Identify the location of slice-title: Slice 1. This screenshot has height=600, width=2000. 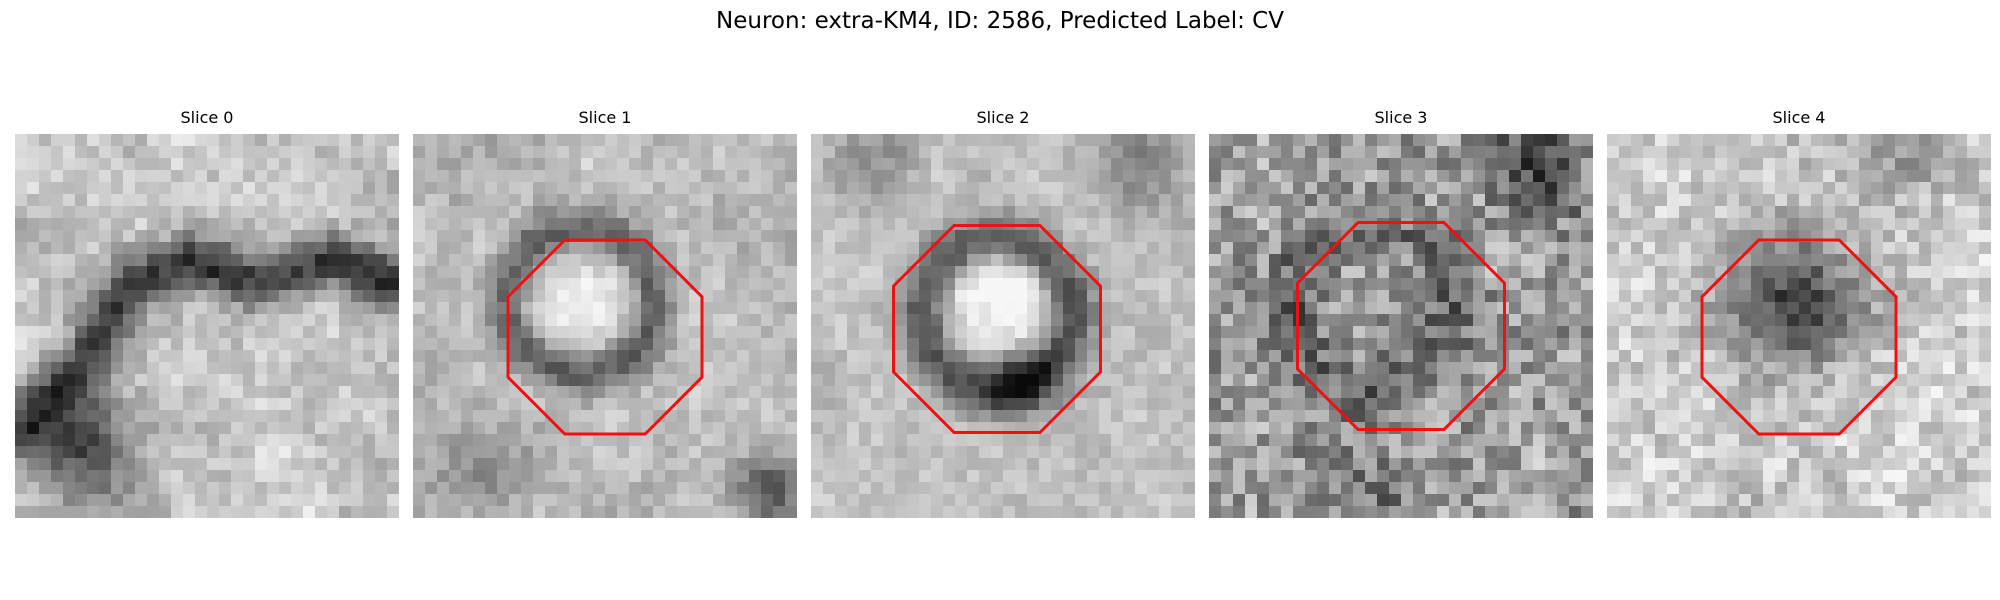
(605, 117).